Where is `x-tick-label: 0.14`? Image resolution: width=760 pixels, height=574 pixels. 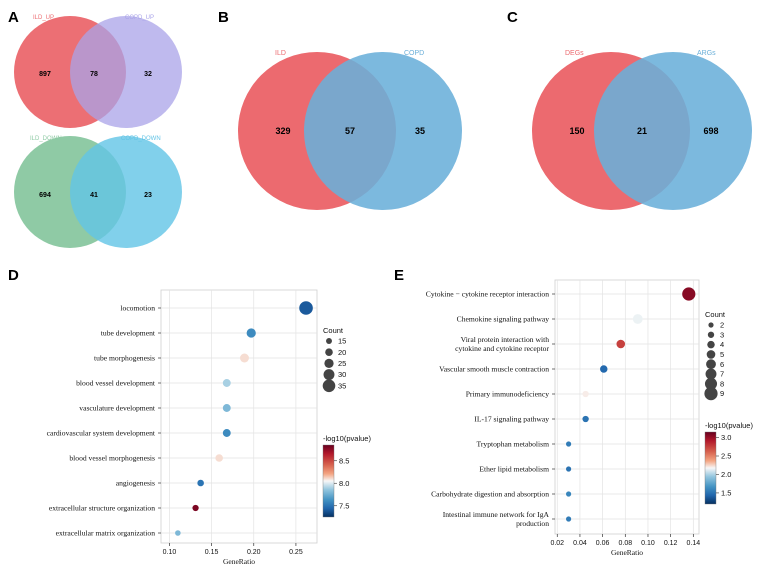 x-tick-label: 0.14 is located at coordinates (694, 543).